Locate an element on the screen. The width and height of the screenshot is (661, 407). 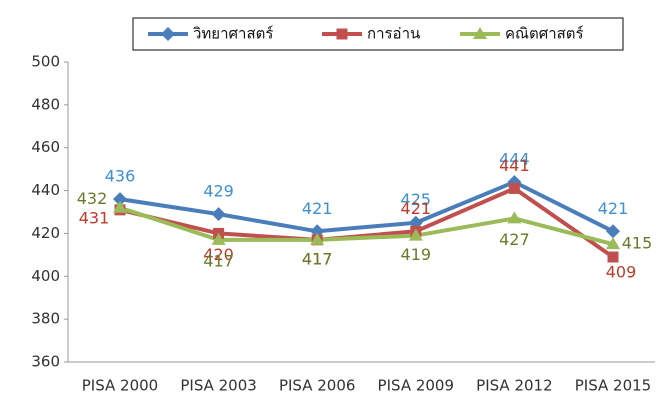
data-label: 429 is located at coordinates (218, 191).